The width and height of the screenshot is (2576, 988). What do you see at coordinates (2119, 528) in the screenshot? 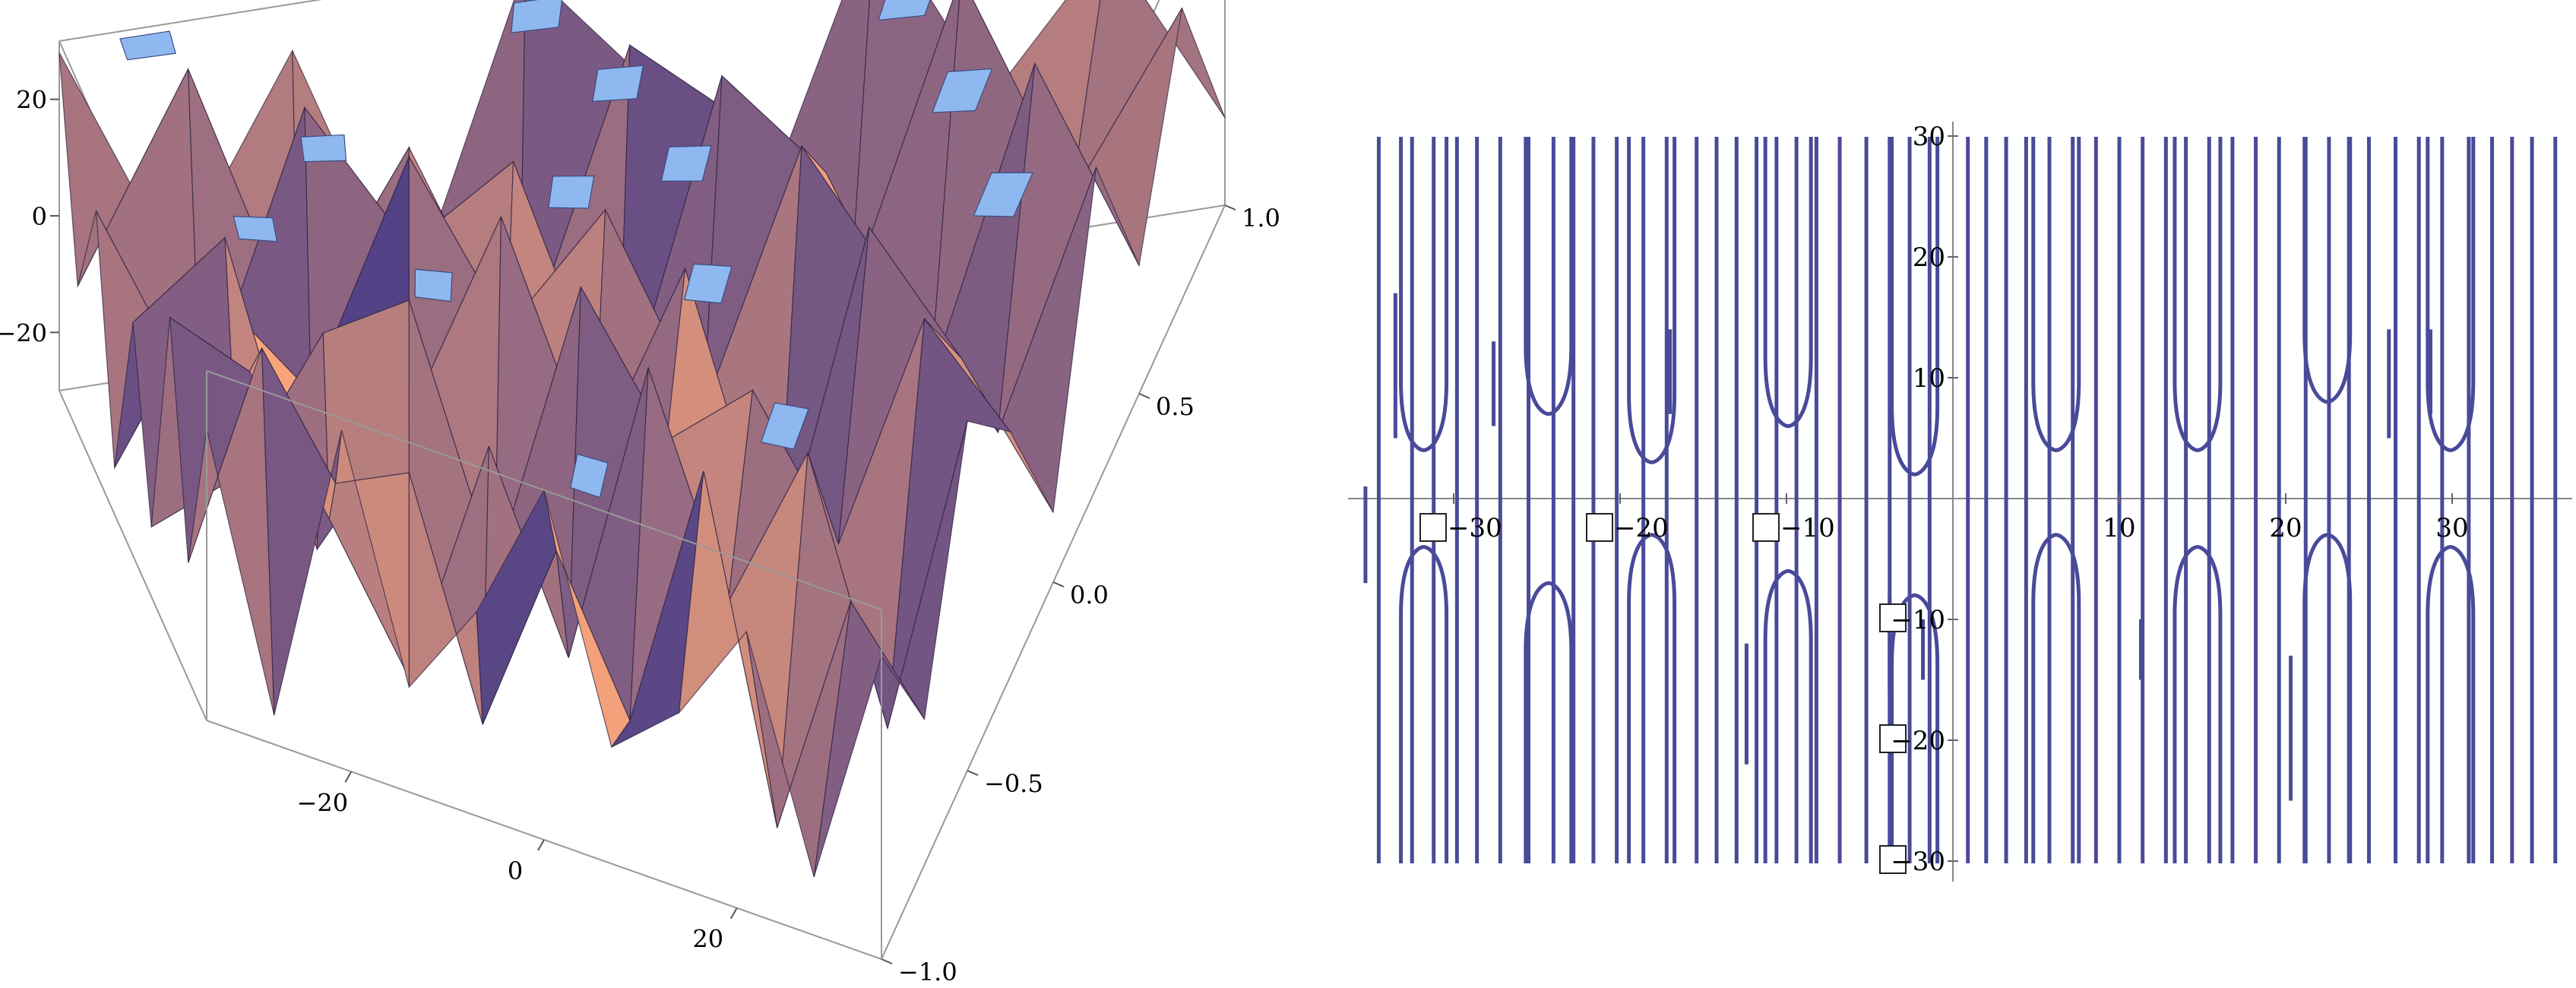
I see `x-tick-label: 10` at bounding box center [2119, 528].